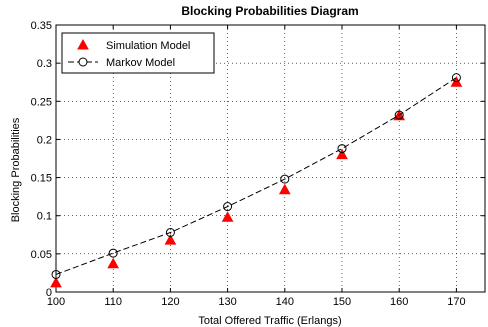  What do you see at coordinates (41, 179) in the screenshot?
I see `y-tick-label: 0.15` at bounding box center [41, 179].